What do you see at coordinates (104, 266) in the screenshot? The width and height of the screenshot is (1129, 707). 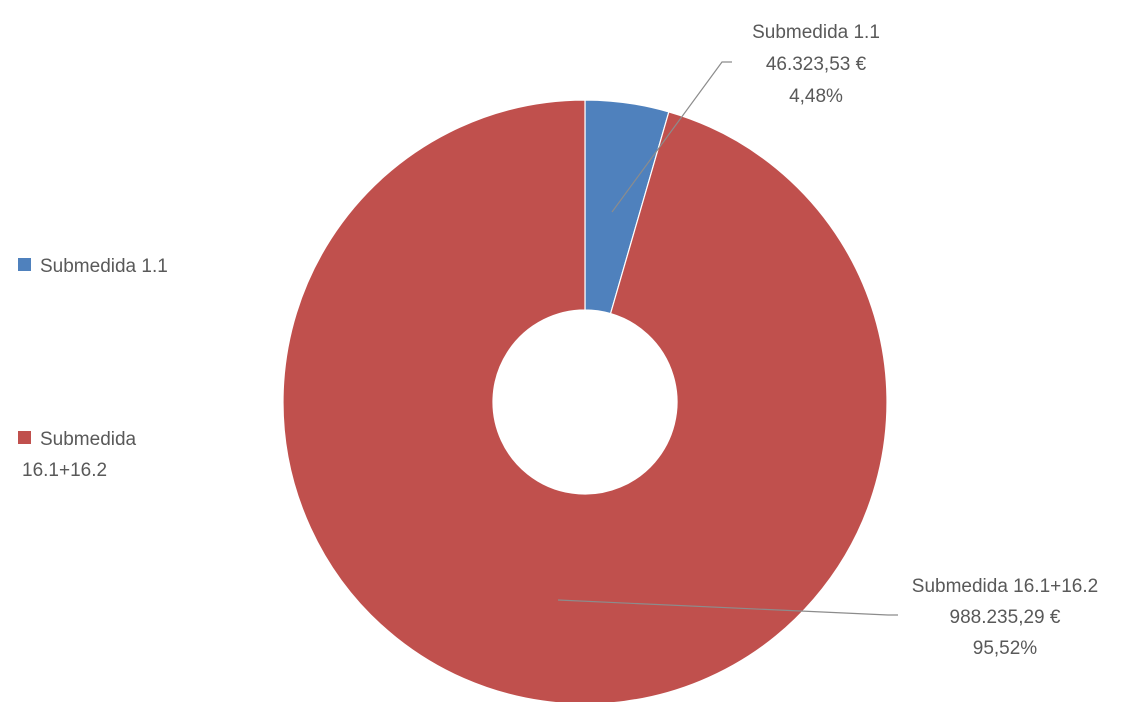 I see `legend-label-submedida-1-1-line-1: Submedida 1.1` at bounding box center [104, 266].